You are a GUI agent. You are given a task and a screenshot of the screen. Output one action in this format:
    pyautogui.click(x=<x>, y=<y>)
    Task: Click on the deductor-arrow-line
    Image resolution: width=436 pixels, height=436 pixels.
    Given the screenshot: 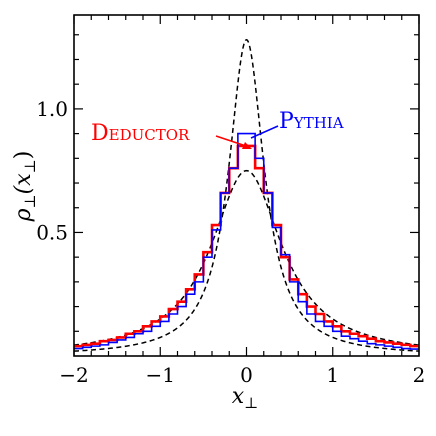 What is the action you would take?
    pyautogui.click(x=231, y=141)
    